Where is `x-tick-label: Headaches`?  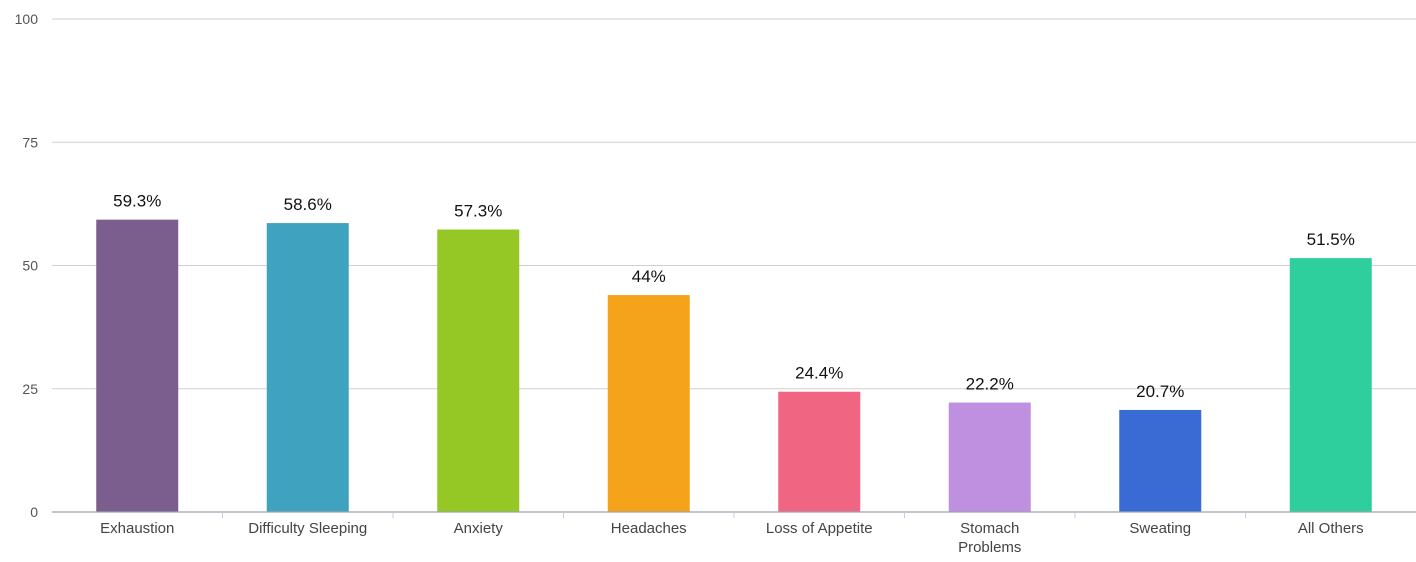
x-tick-label: Headaches is located at coordinates (649, 528).